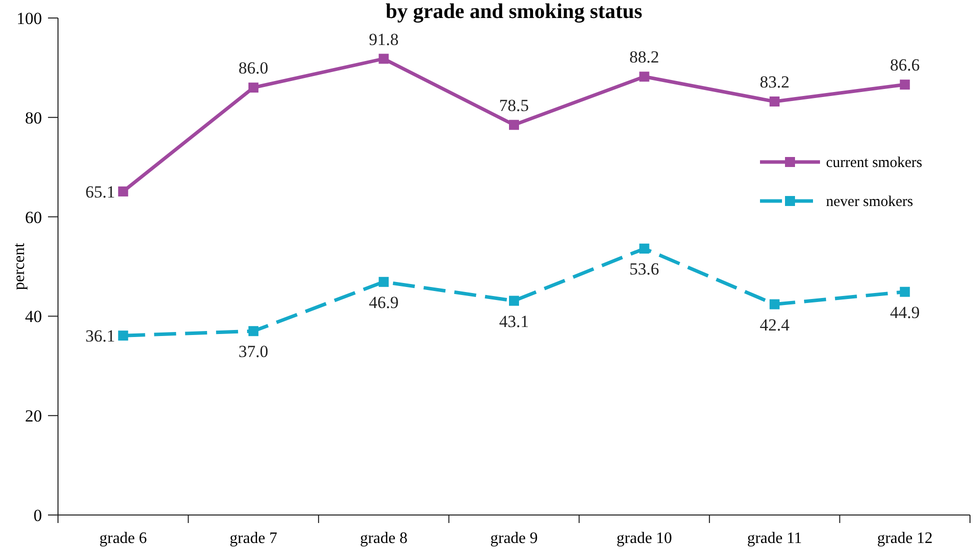 The height and width of the screenshot is (550, 979). What do you see at coordinates (775, 324) in the screenshot?
I see `data-label: 42.4` at bounding box center [775, 324].